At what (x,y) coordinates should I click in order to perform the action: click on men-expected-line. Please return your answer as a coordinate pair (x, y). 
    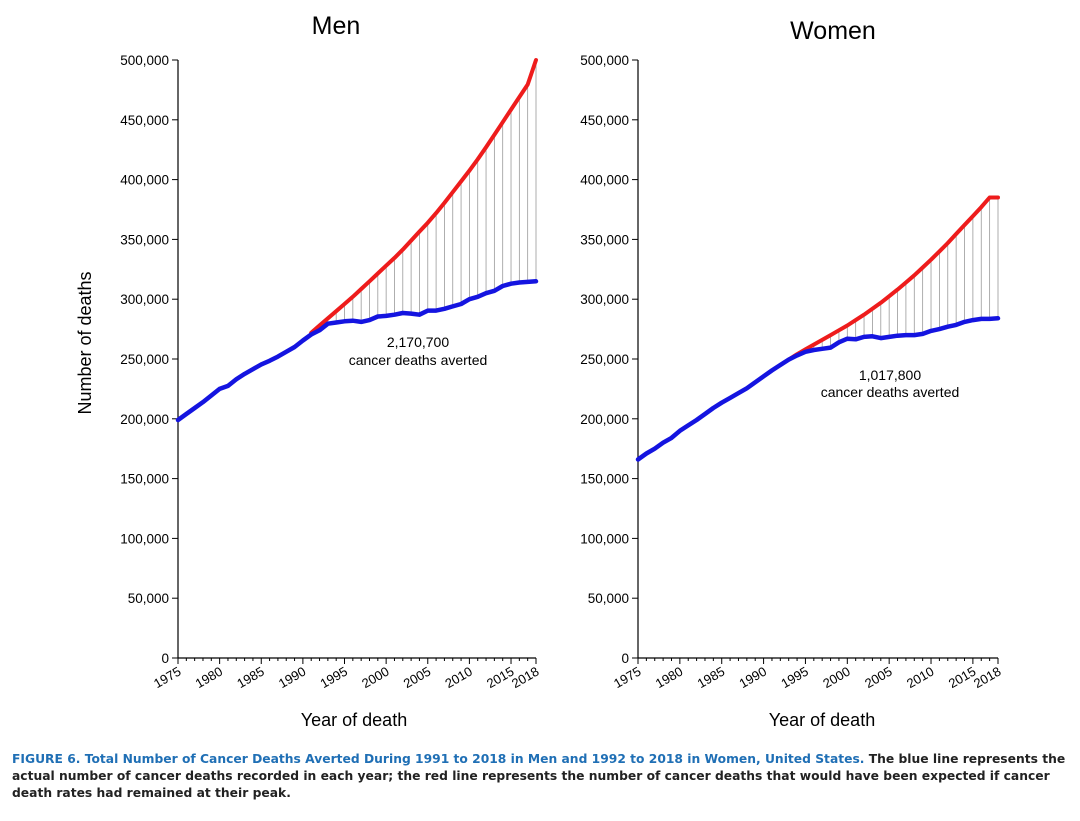
    Looking at the image, I should click on (423, 196).